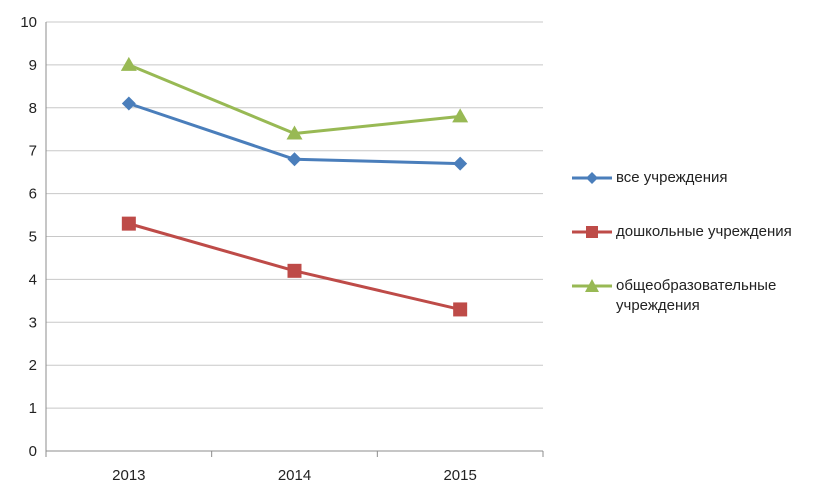  I want to click on y-tick-label: 2, so click(33, 365).